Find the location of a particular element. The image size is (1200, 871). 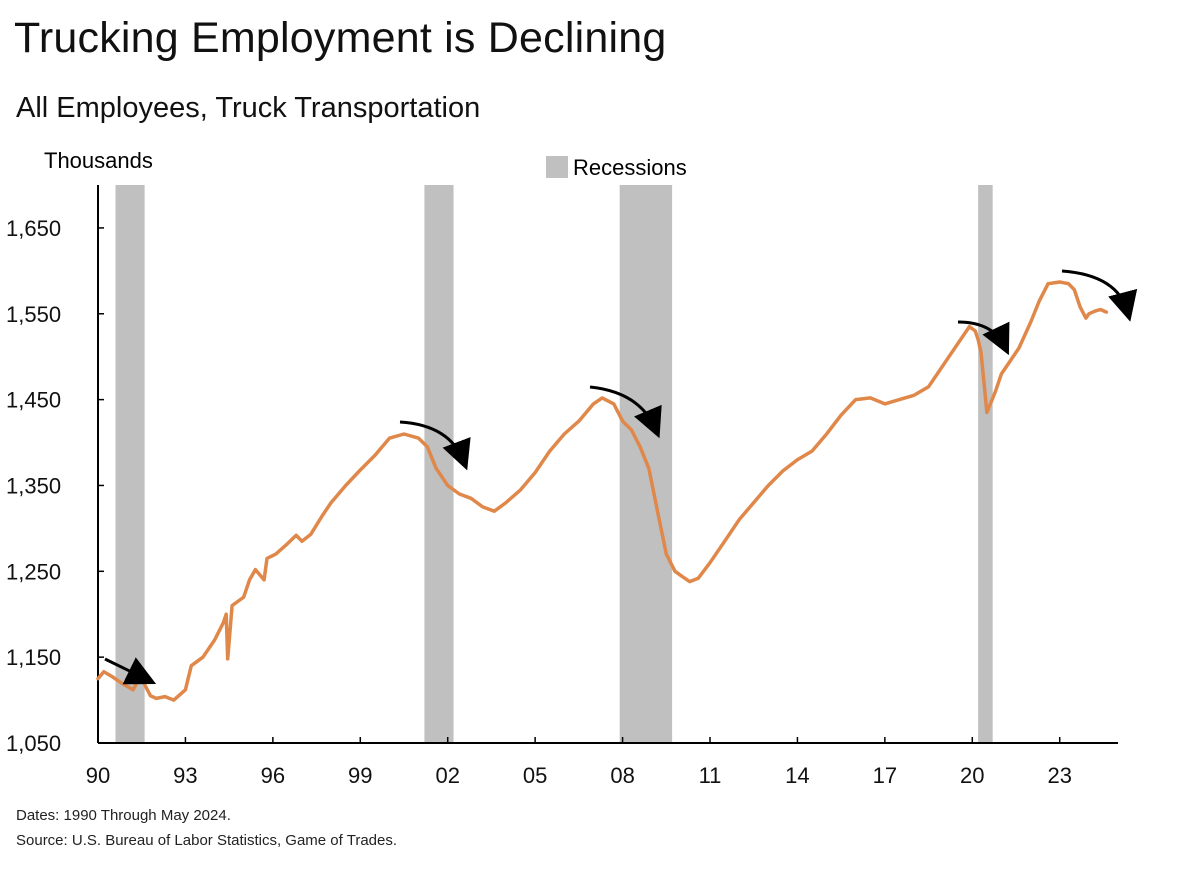

x-tick-label: 08 is located at coordinates (622, 775).